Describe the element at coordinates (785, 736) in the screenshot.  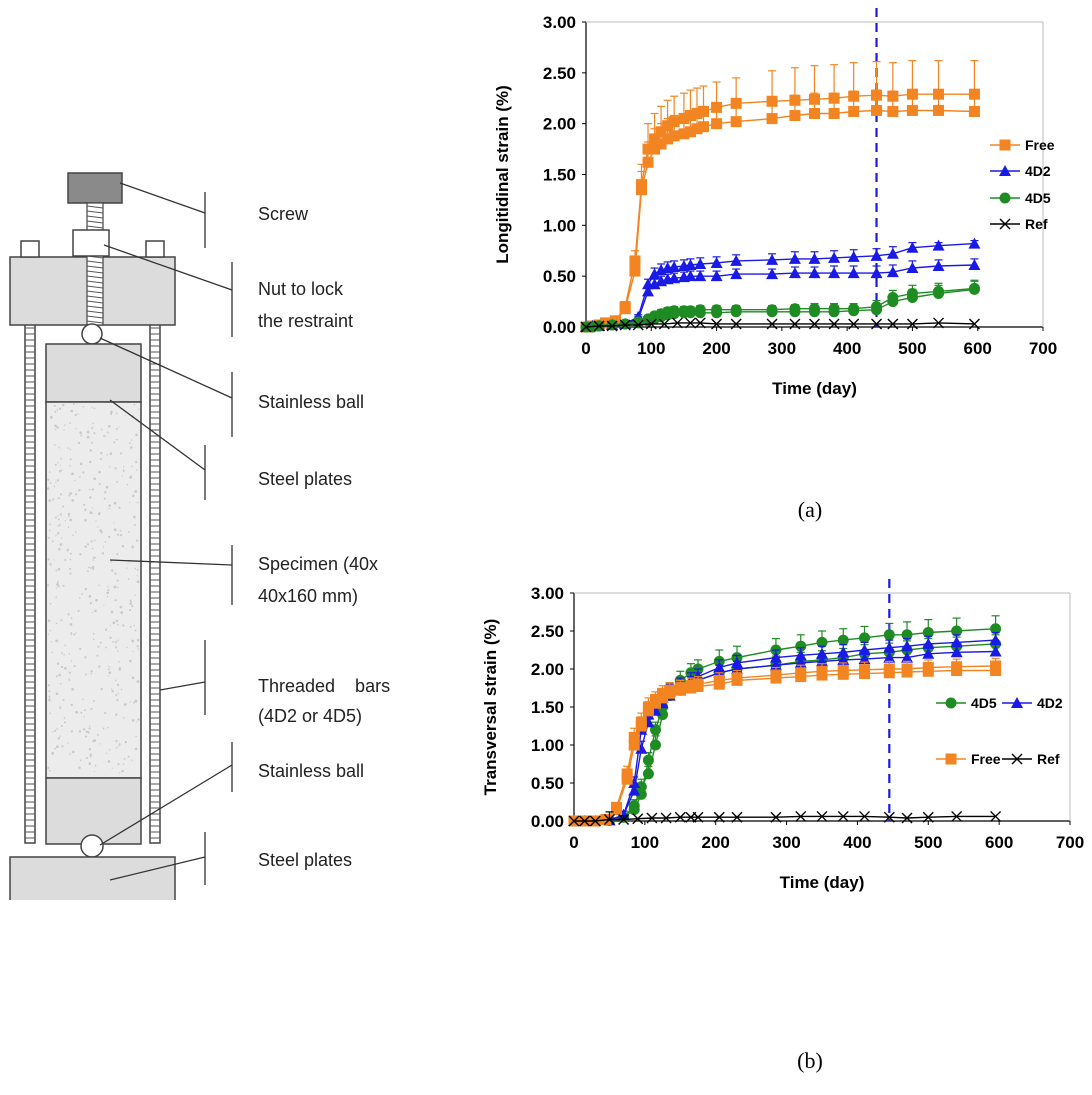
I see `series-line` at that location.